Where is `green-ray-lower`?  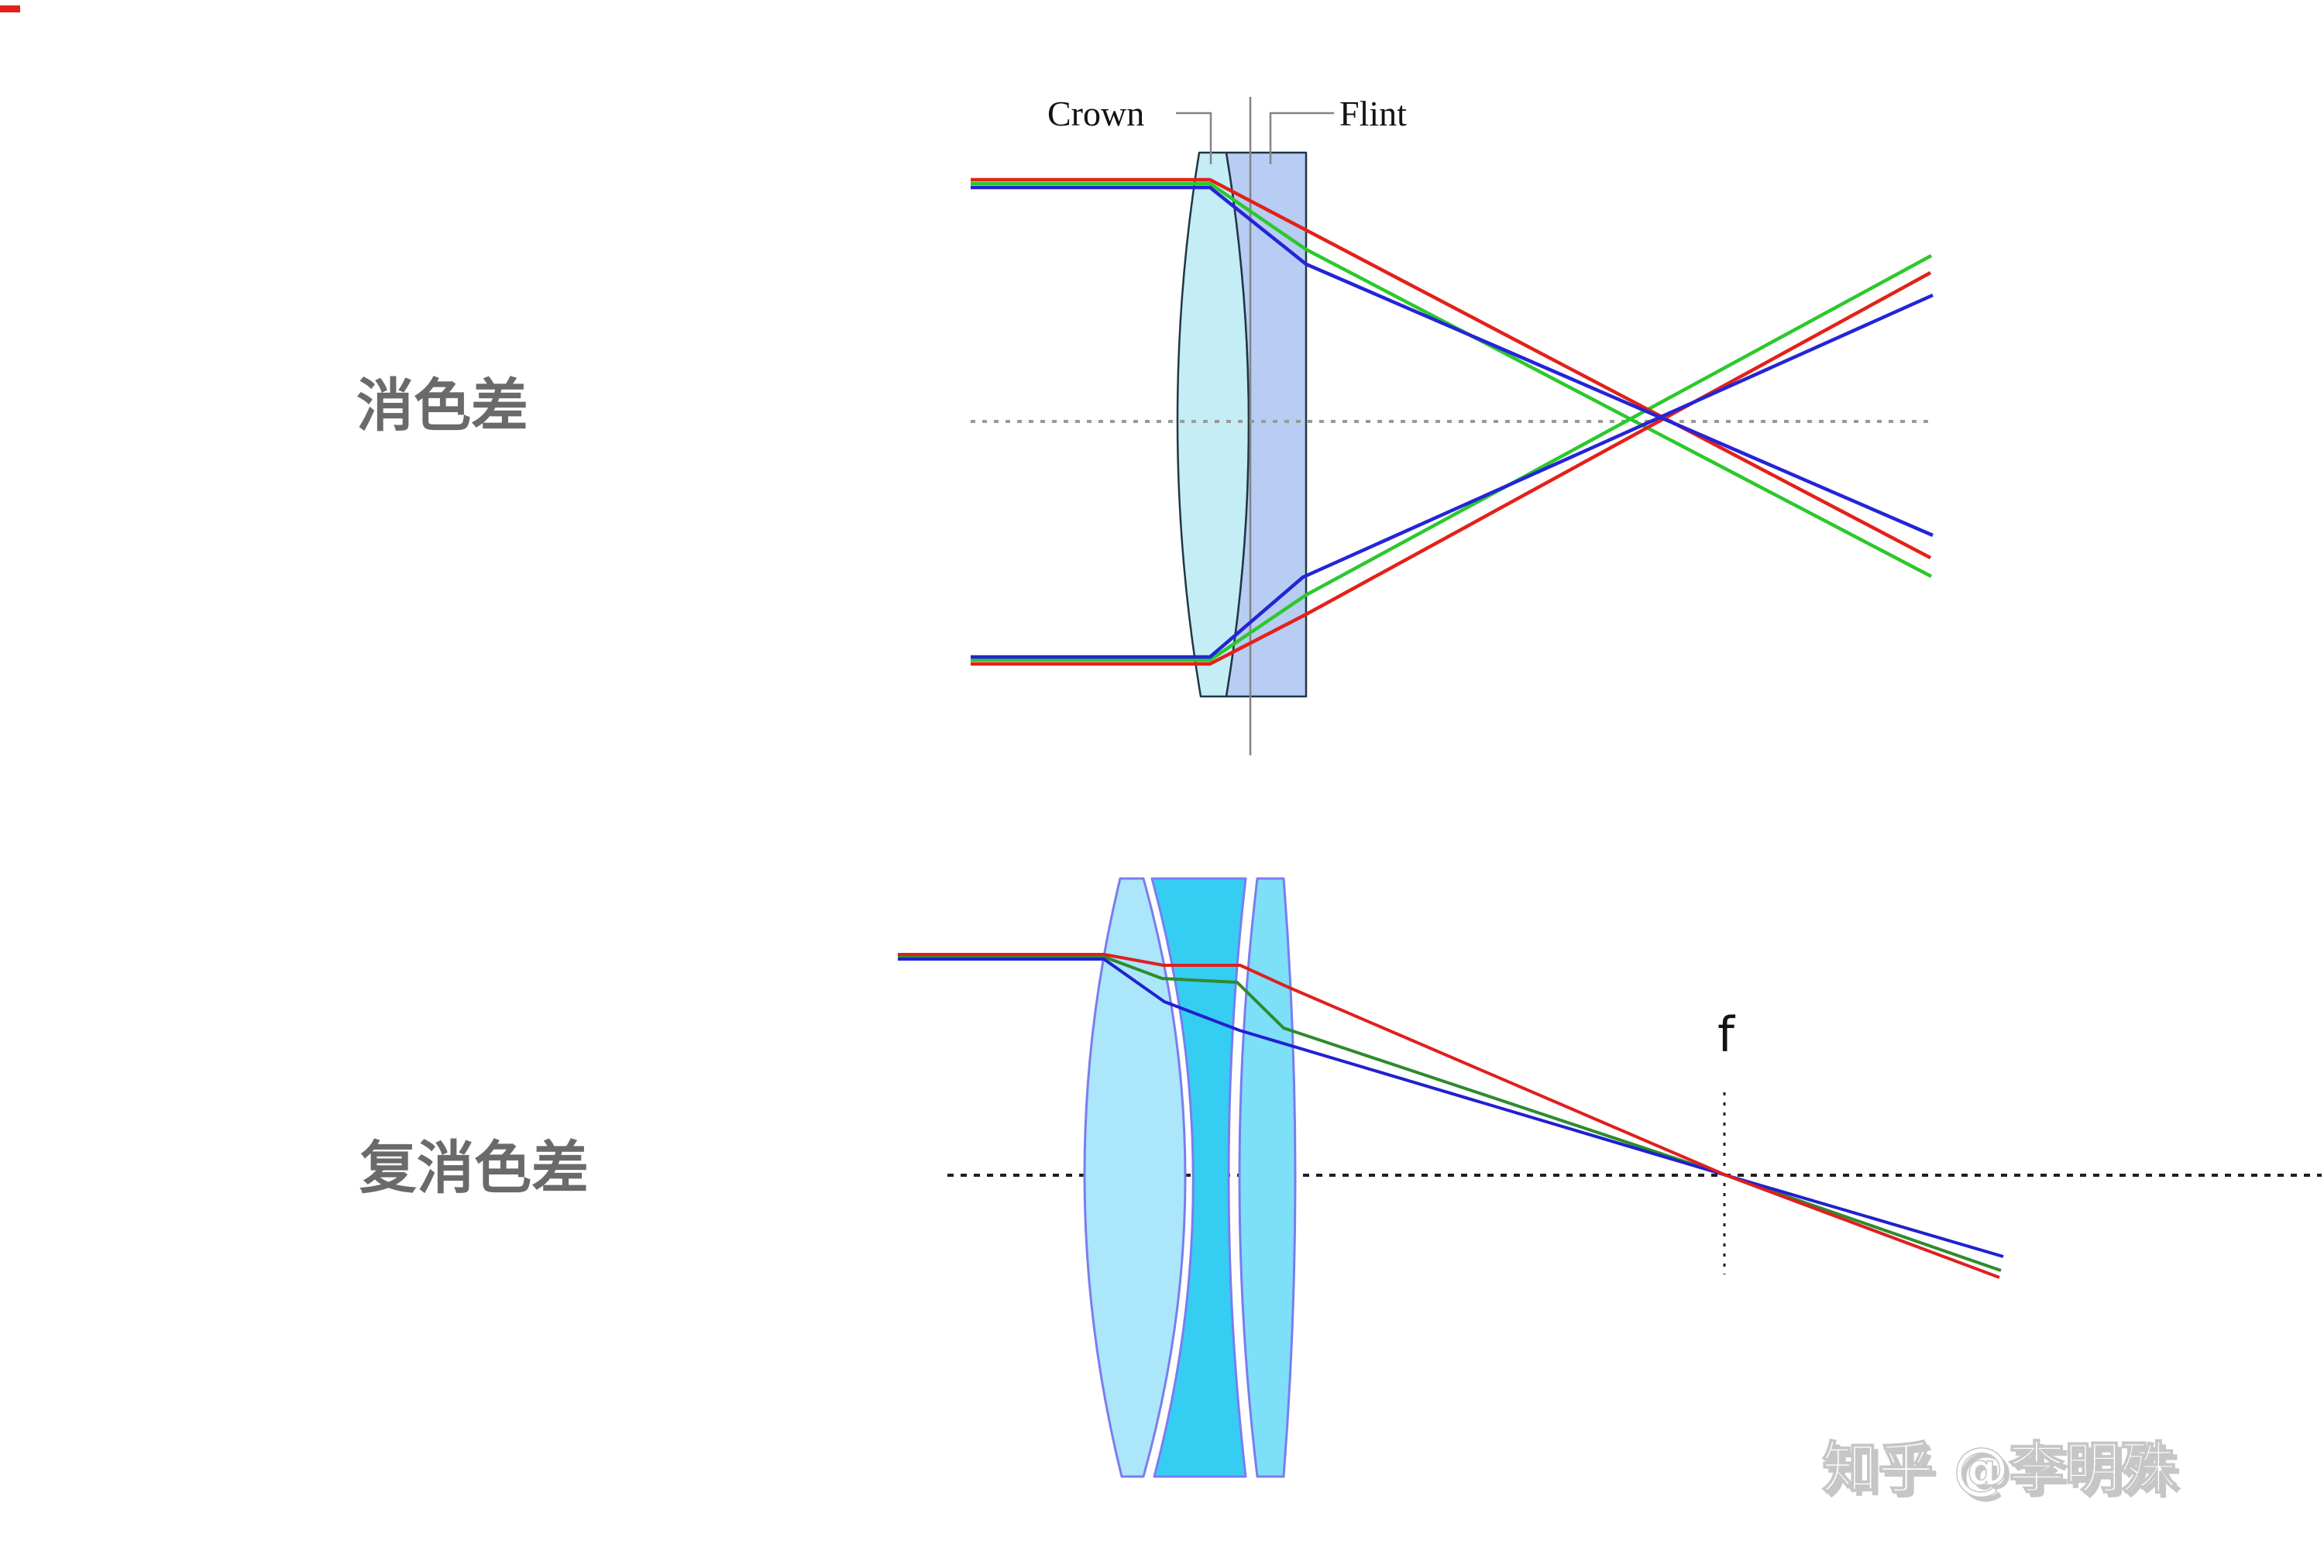 green-ray-lower is located at coordinates (1452, 458).